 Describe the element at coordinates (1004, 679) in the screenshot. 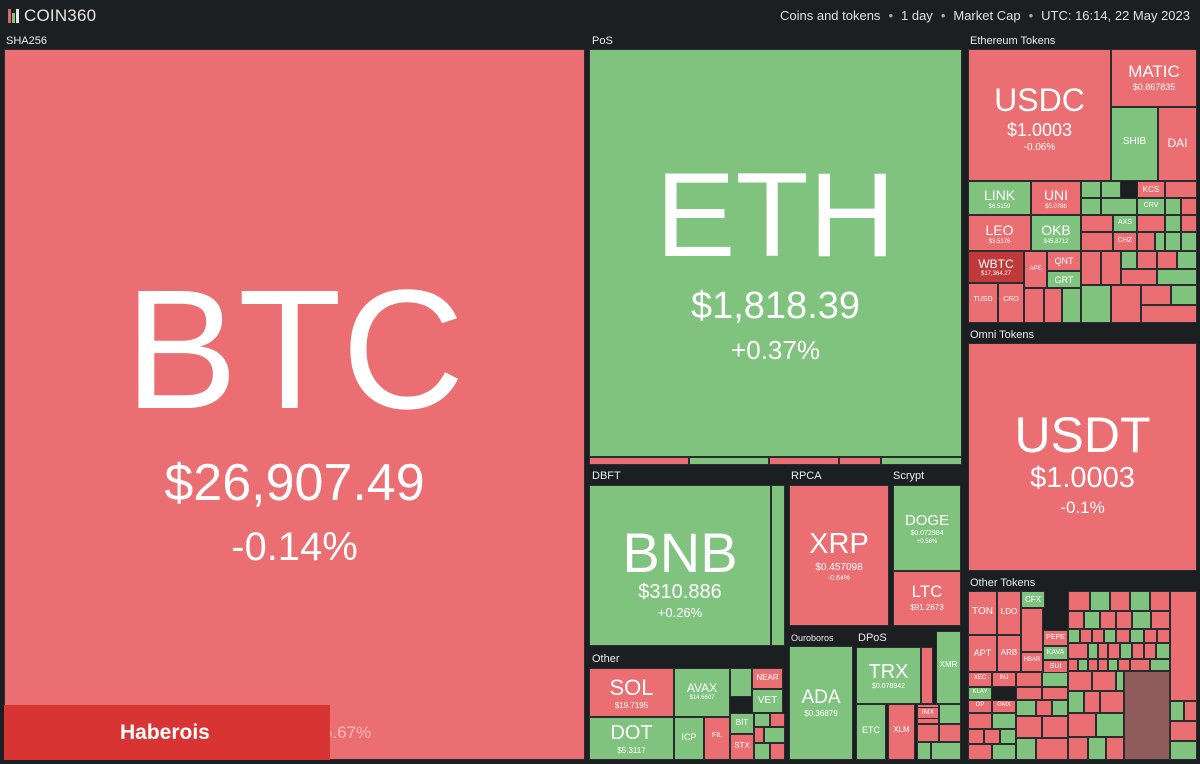

I see `tile-inj: INJ` at that location.